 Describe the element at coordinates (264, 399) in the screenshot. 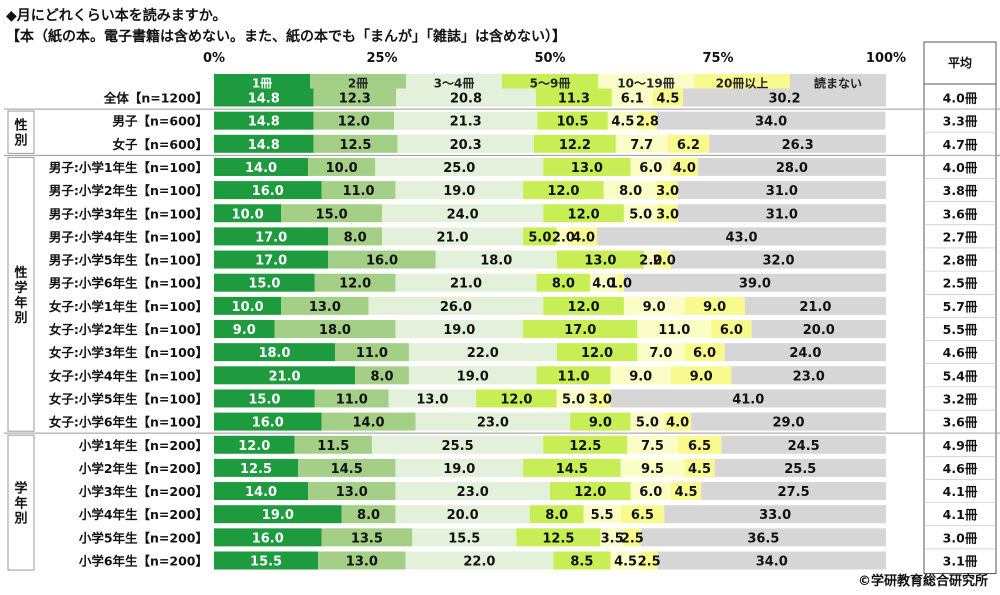

I see `data-label: 15.0` at that location.